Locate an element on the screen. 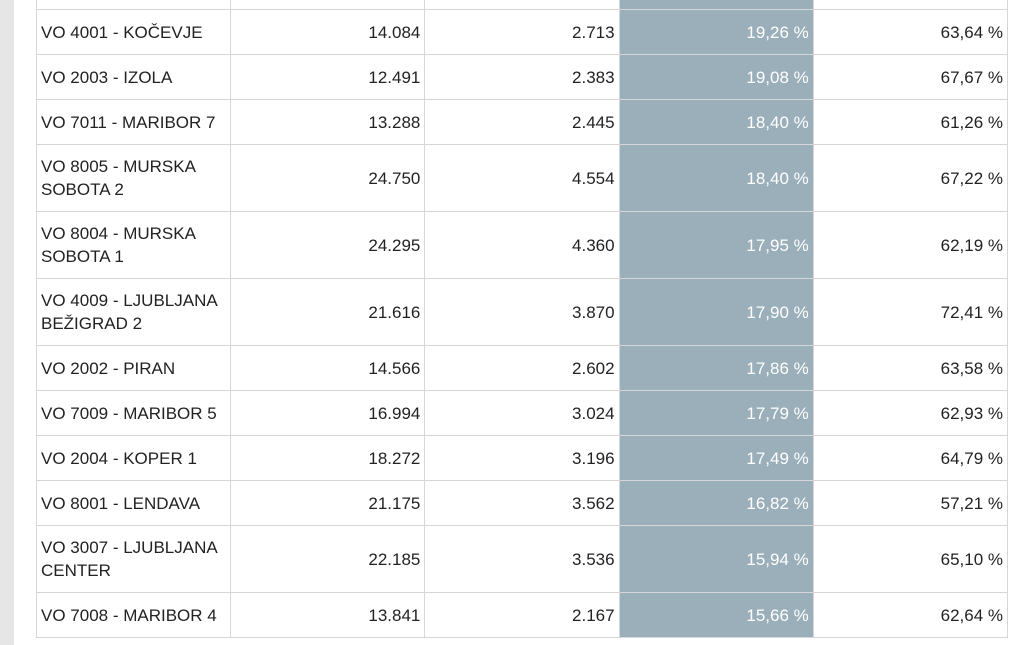  cell-value-2: 3.024 is located at coordinates (522, 413).